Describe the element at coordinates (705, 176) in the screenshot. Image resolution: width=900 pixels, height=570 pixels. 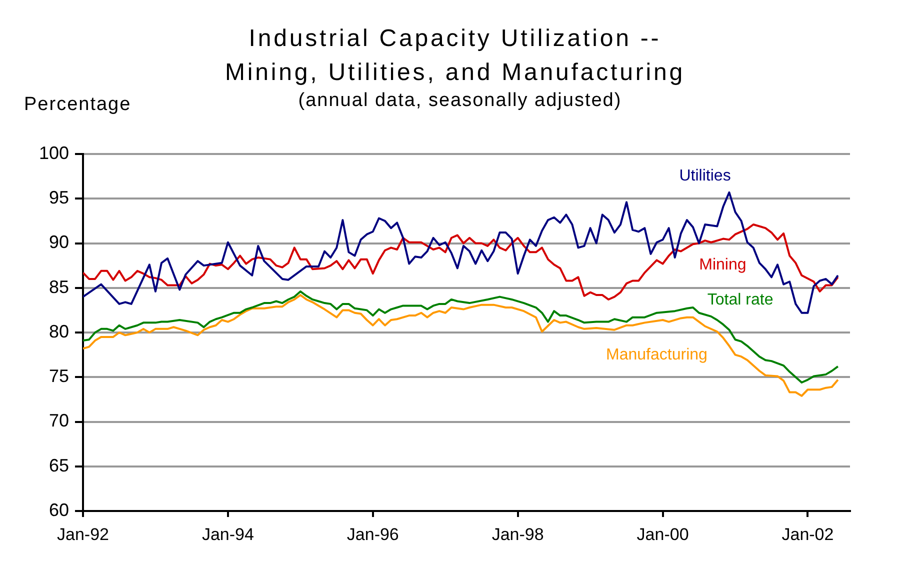
I see `series-label: Utilities` at that location.